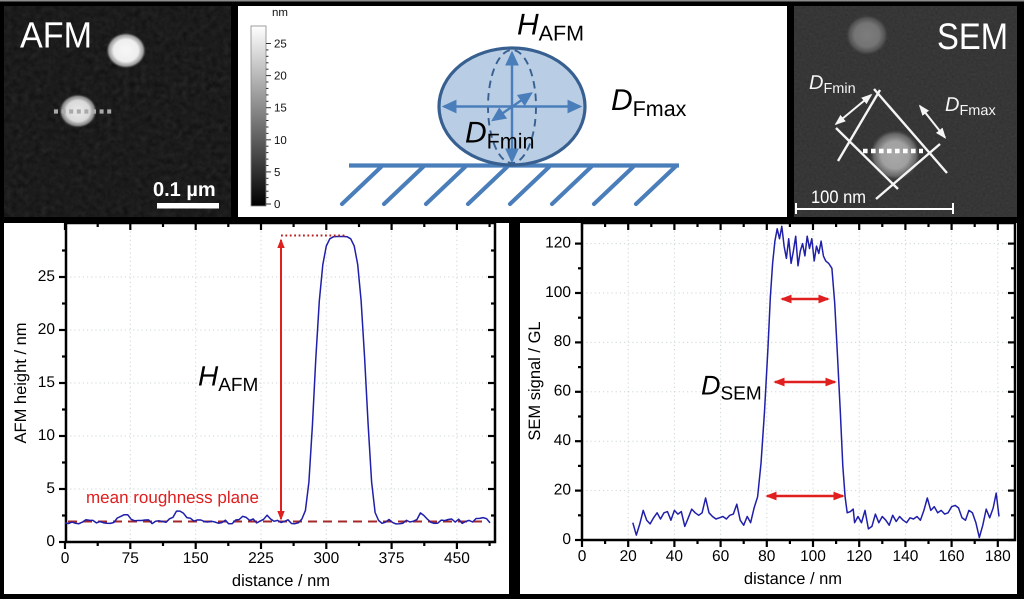 Image resolution: width=1024 pixels, height=604 pixels. What do you see at coordinates (972, 36) in the screenshot?
I see `svg-text: SEM` at bounding box center [972, 36].